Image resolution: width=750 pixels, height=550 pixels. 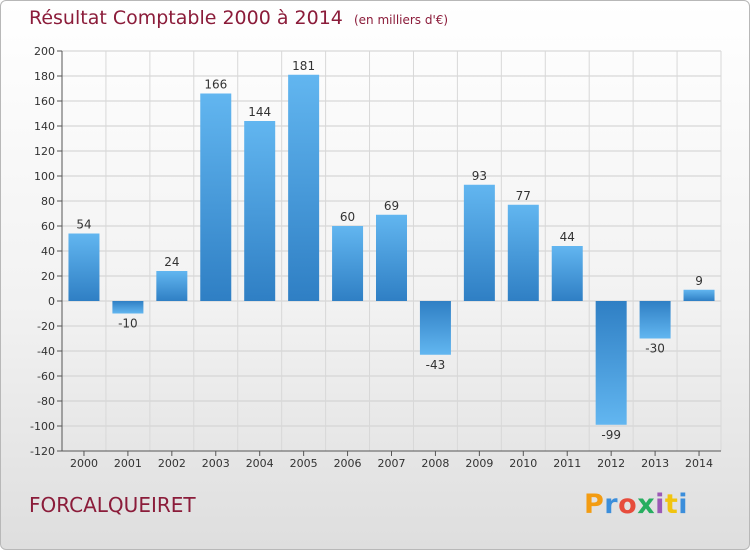 I want to click on x-tick-label: 2013, so click(x=655, y=463).